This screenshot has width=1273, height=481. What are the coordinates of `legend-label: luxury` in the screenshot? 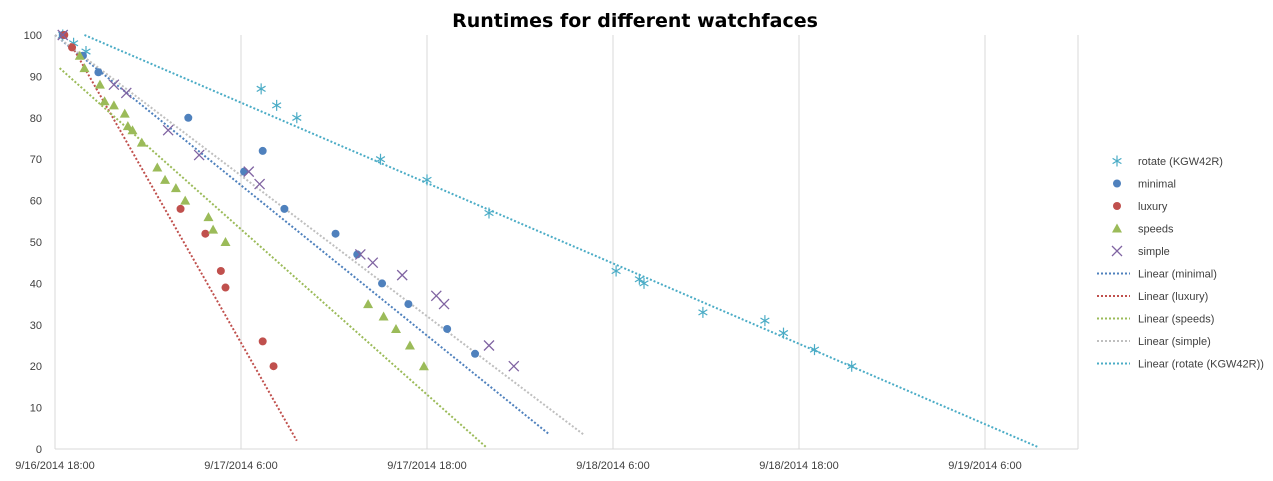 It's located at (1153, 207).